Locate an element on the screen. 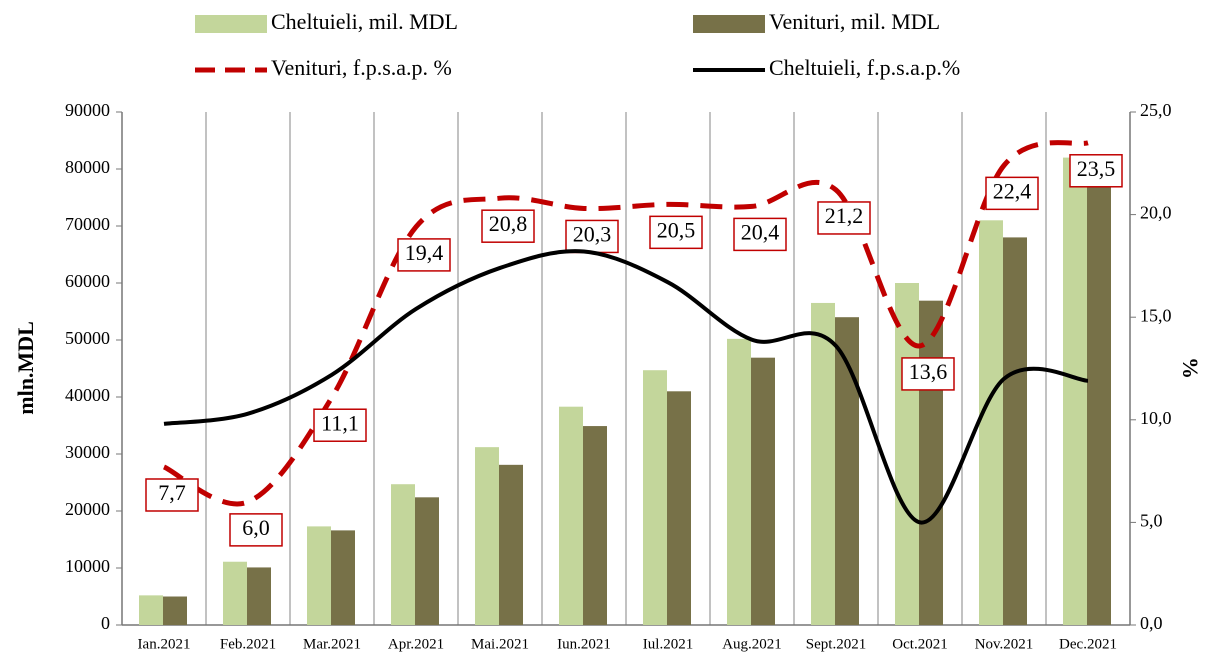  data-label: 20,3 is located at coordinates (592, 233).